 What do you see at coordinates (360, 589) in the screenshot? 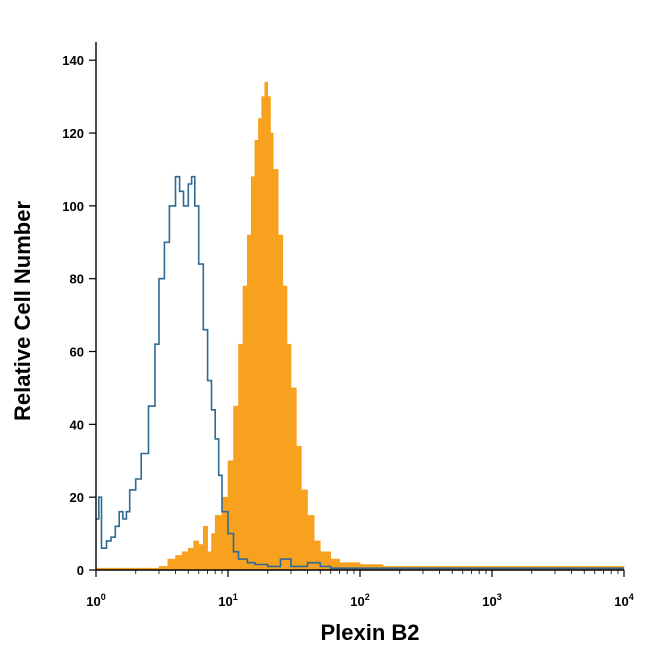
I see `x-axis-ticks: 10⁰ 10¹ 10² 10³ 10⁴` at bounding box center [360, 589].